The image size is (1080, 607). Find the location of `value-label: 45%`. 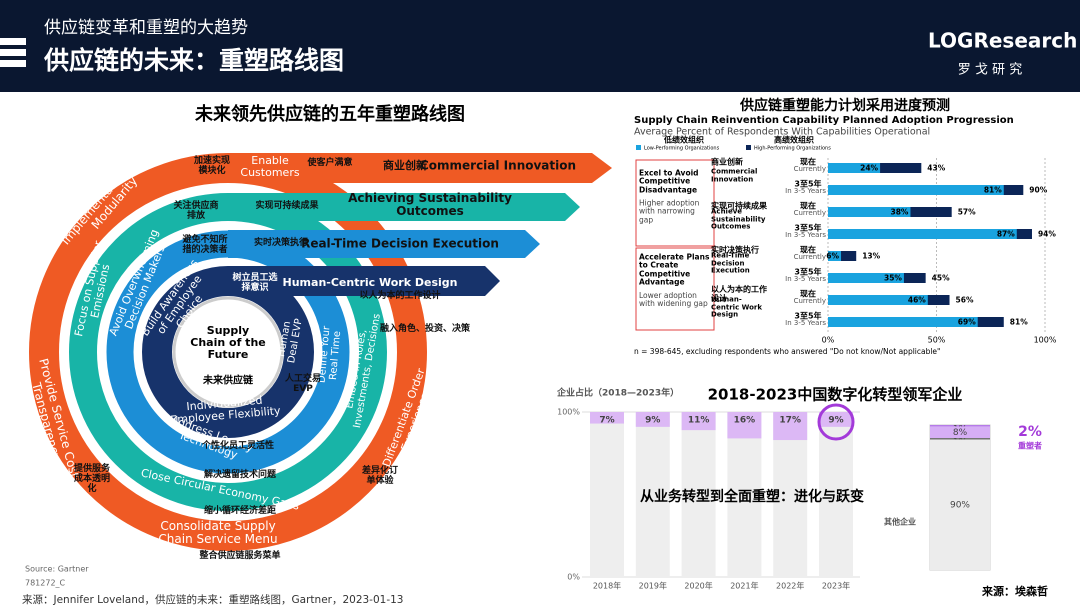

value-label: 45% is located at coordinates (941, 278).